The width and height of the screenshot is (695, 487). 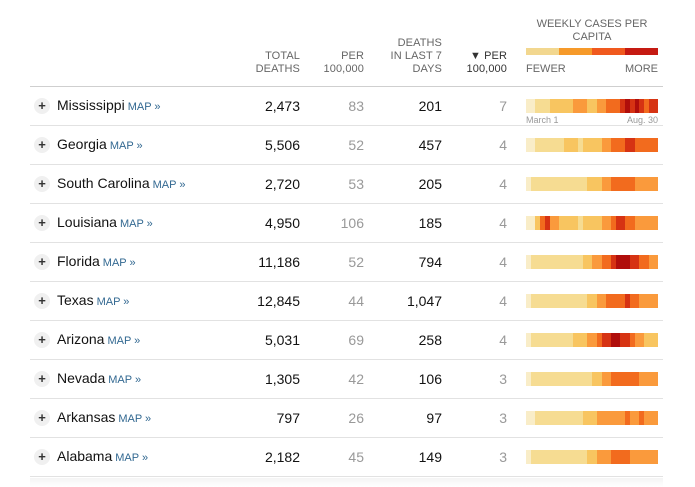 What do you see at coordinates (434, 418) in the screenshot?
I see `deaths-last-7-days-value: 97` at bounding box center [434, 418].